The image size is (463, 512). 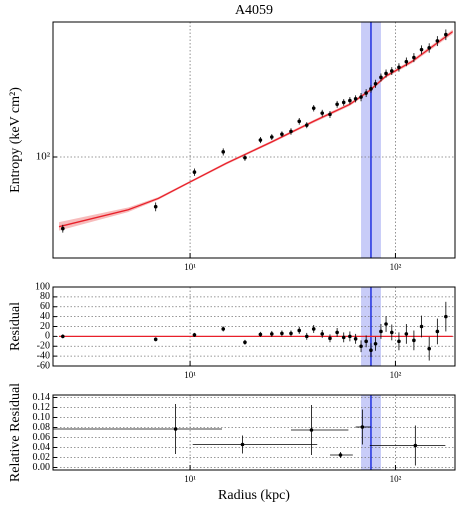 What do you see at coordinates (254, 10) in the screenshot?
I see `chart-title: A4059` at bounding box center [254, 10].